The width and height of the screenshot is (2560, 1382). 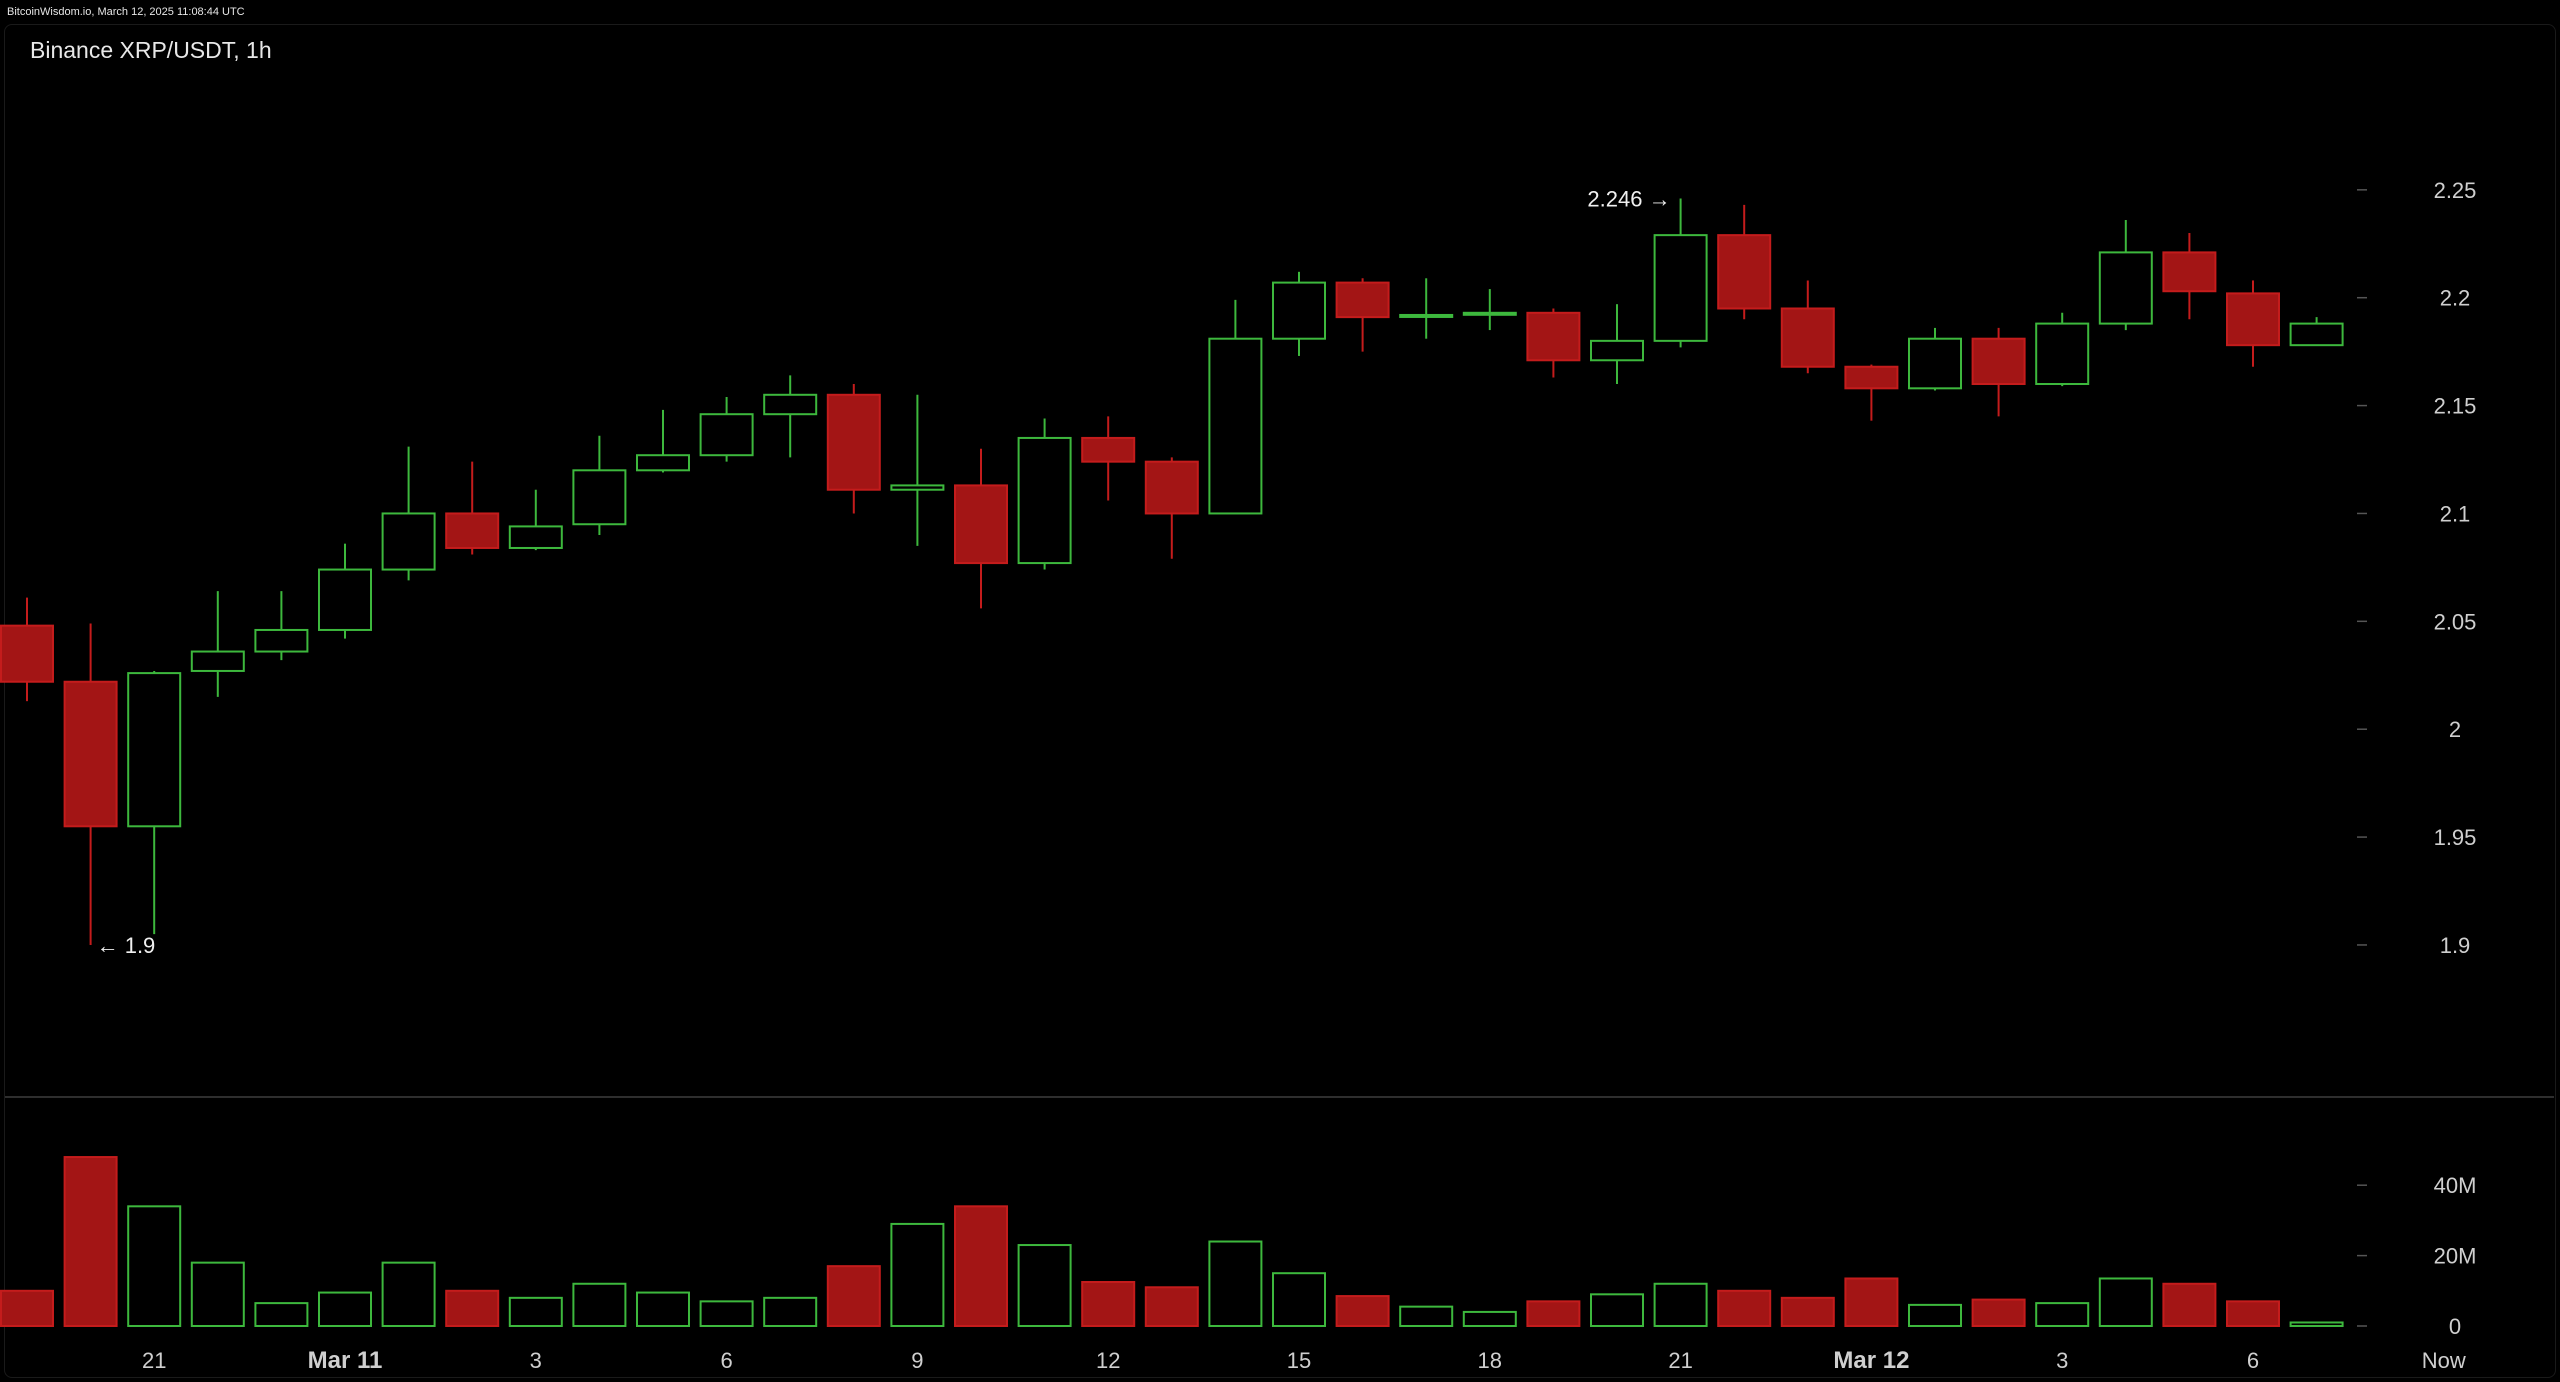 I want to click on volume-axis-label: 40M, so click(x=2455, y=1185).